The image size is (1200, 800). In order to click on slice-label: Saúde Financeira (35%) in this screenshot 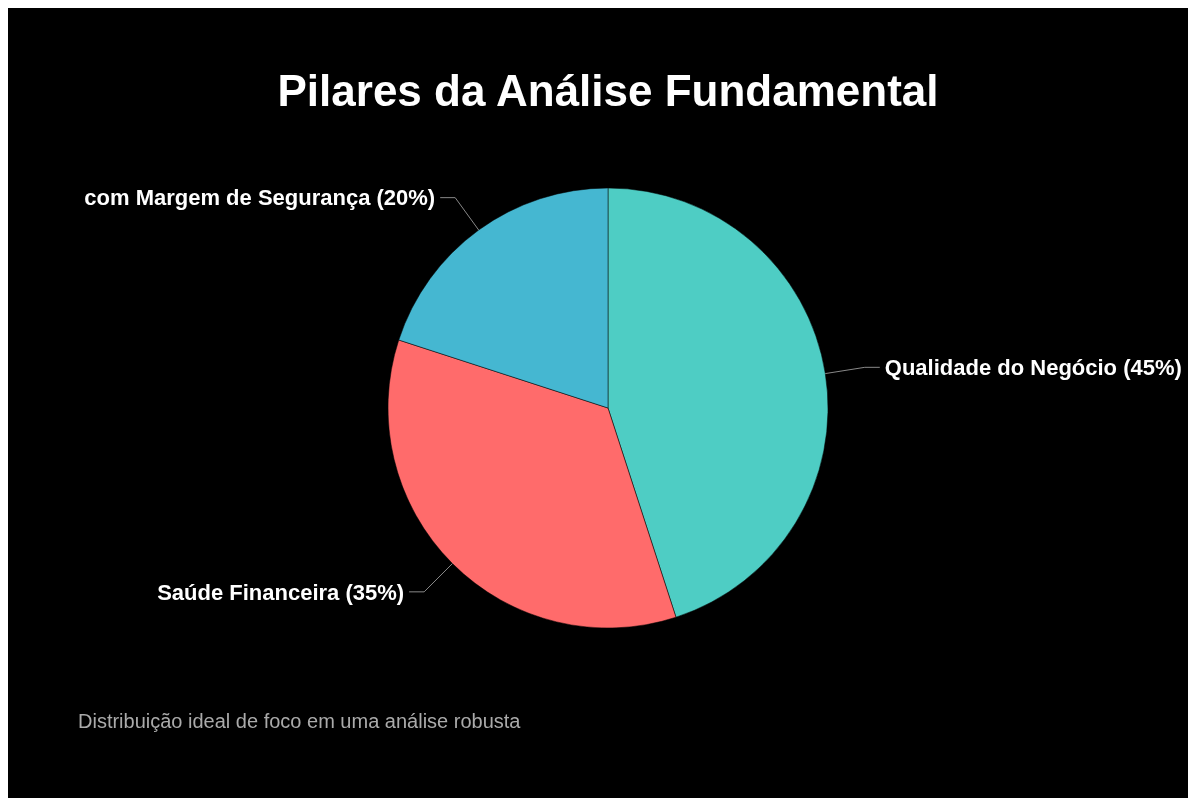, I will do `click(281, 592)`.